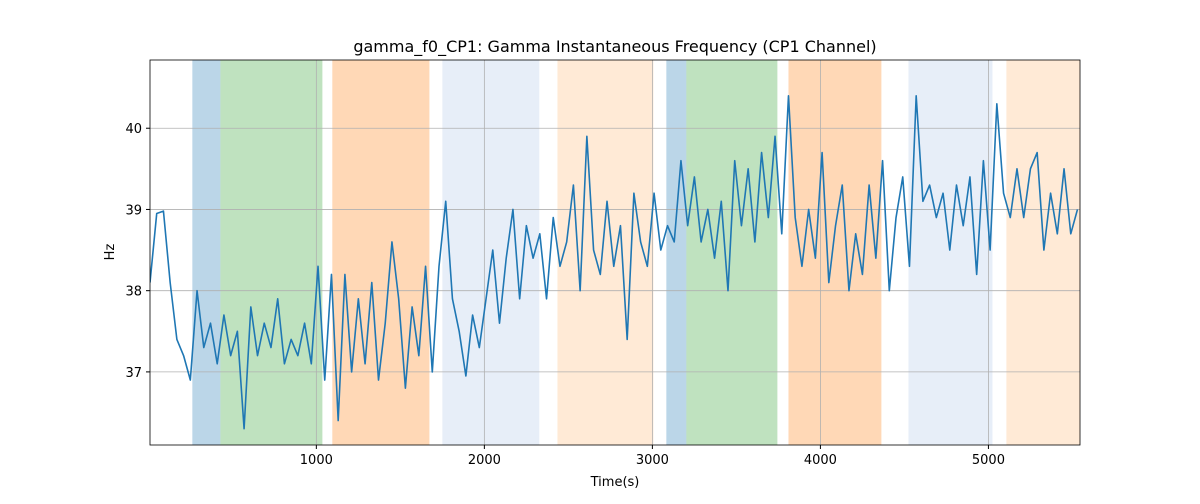  What do you see at coordinates (615, 482) in the screenshot?
I see `x-axis-label: Time(s)` at bounding box center [615, 482].